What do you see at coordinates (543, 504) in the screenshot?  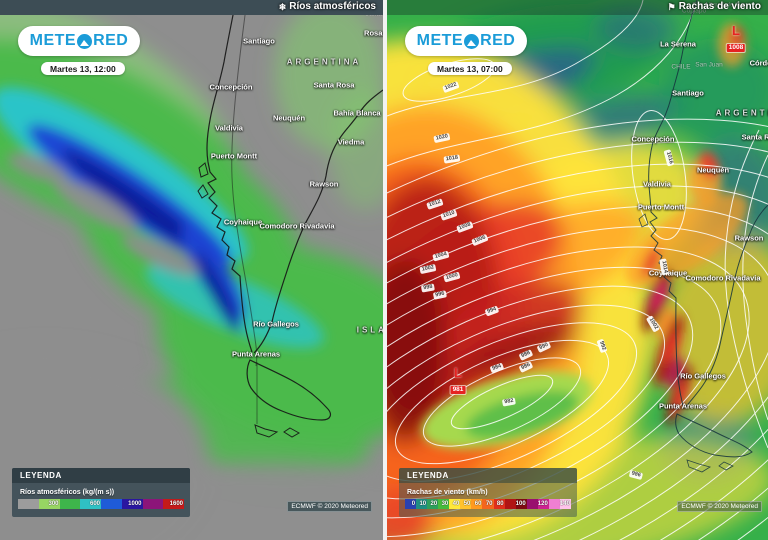 I see `legend-segment: 120` at bounding box center [543, 504].